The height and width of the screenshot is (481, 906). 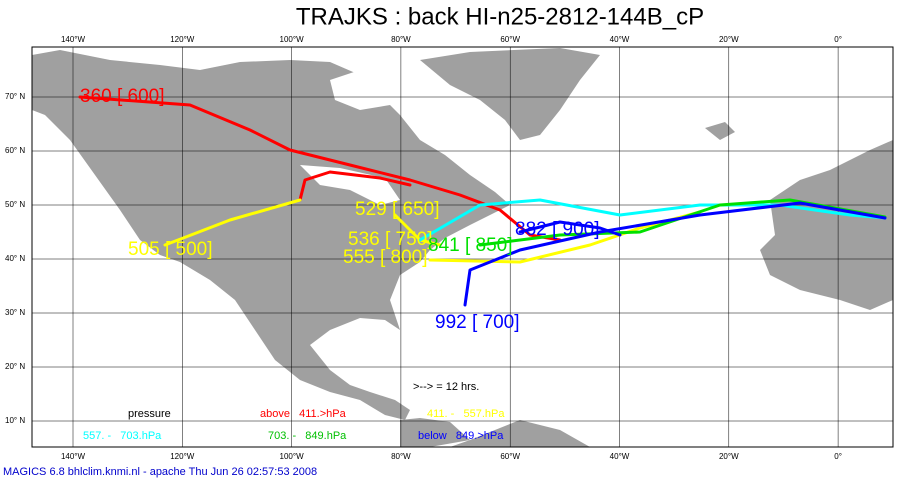 What do you see at coordinates (15, 150) in the screenshot?
I see `lat-label: 60° N` at bounding box center [15, 150].